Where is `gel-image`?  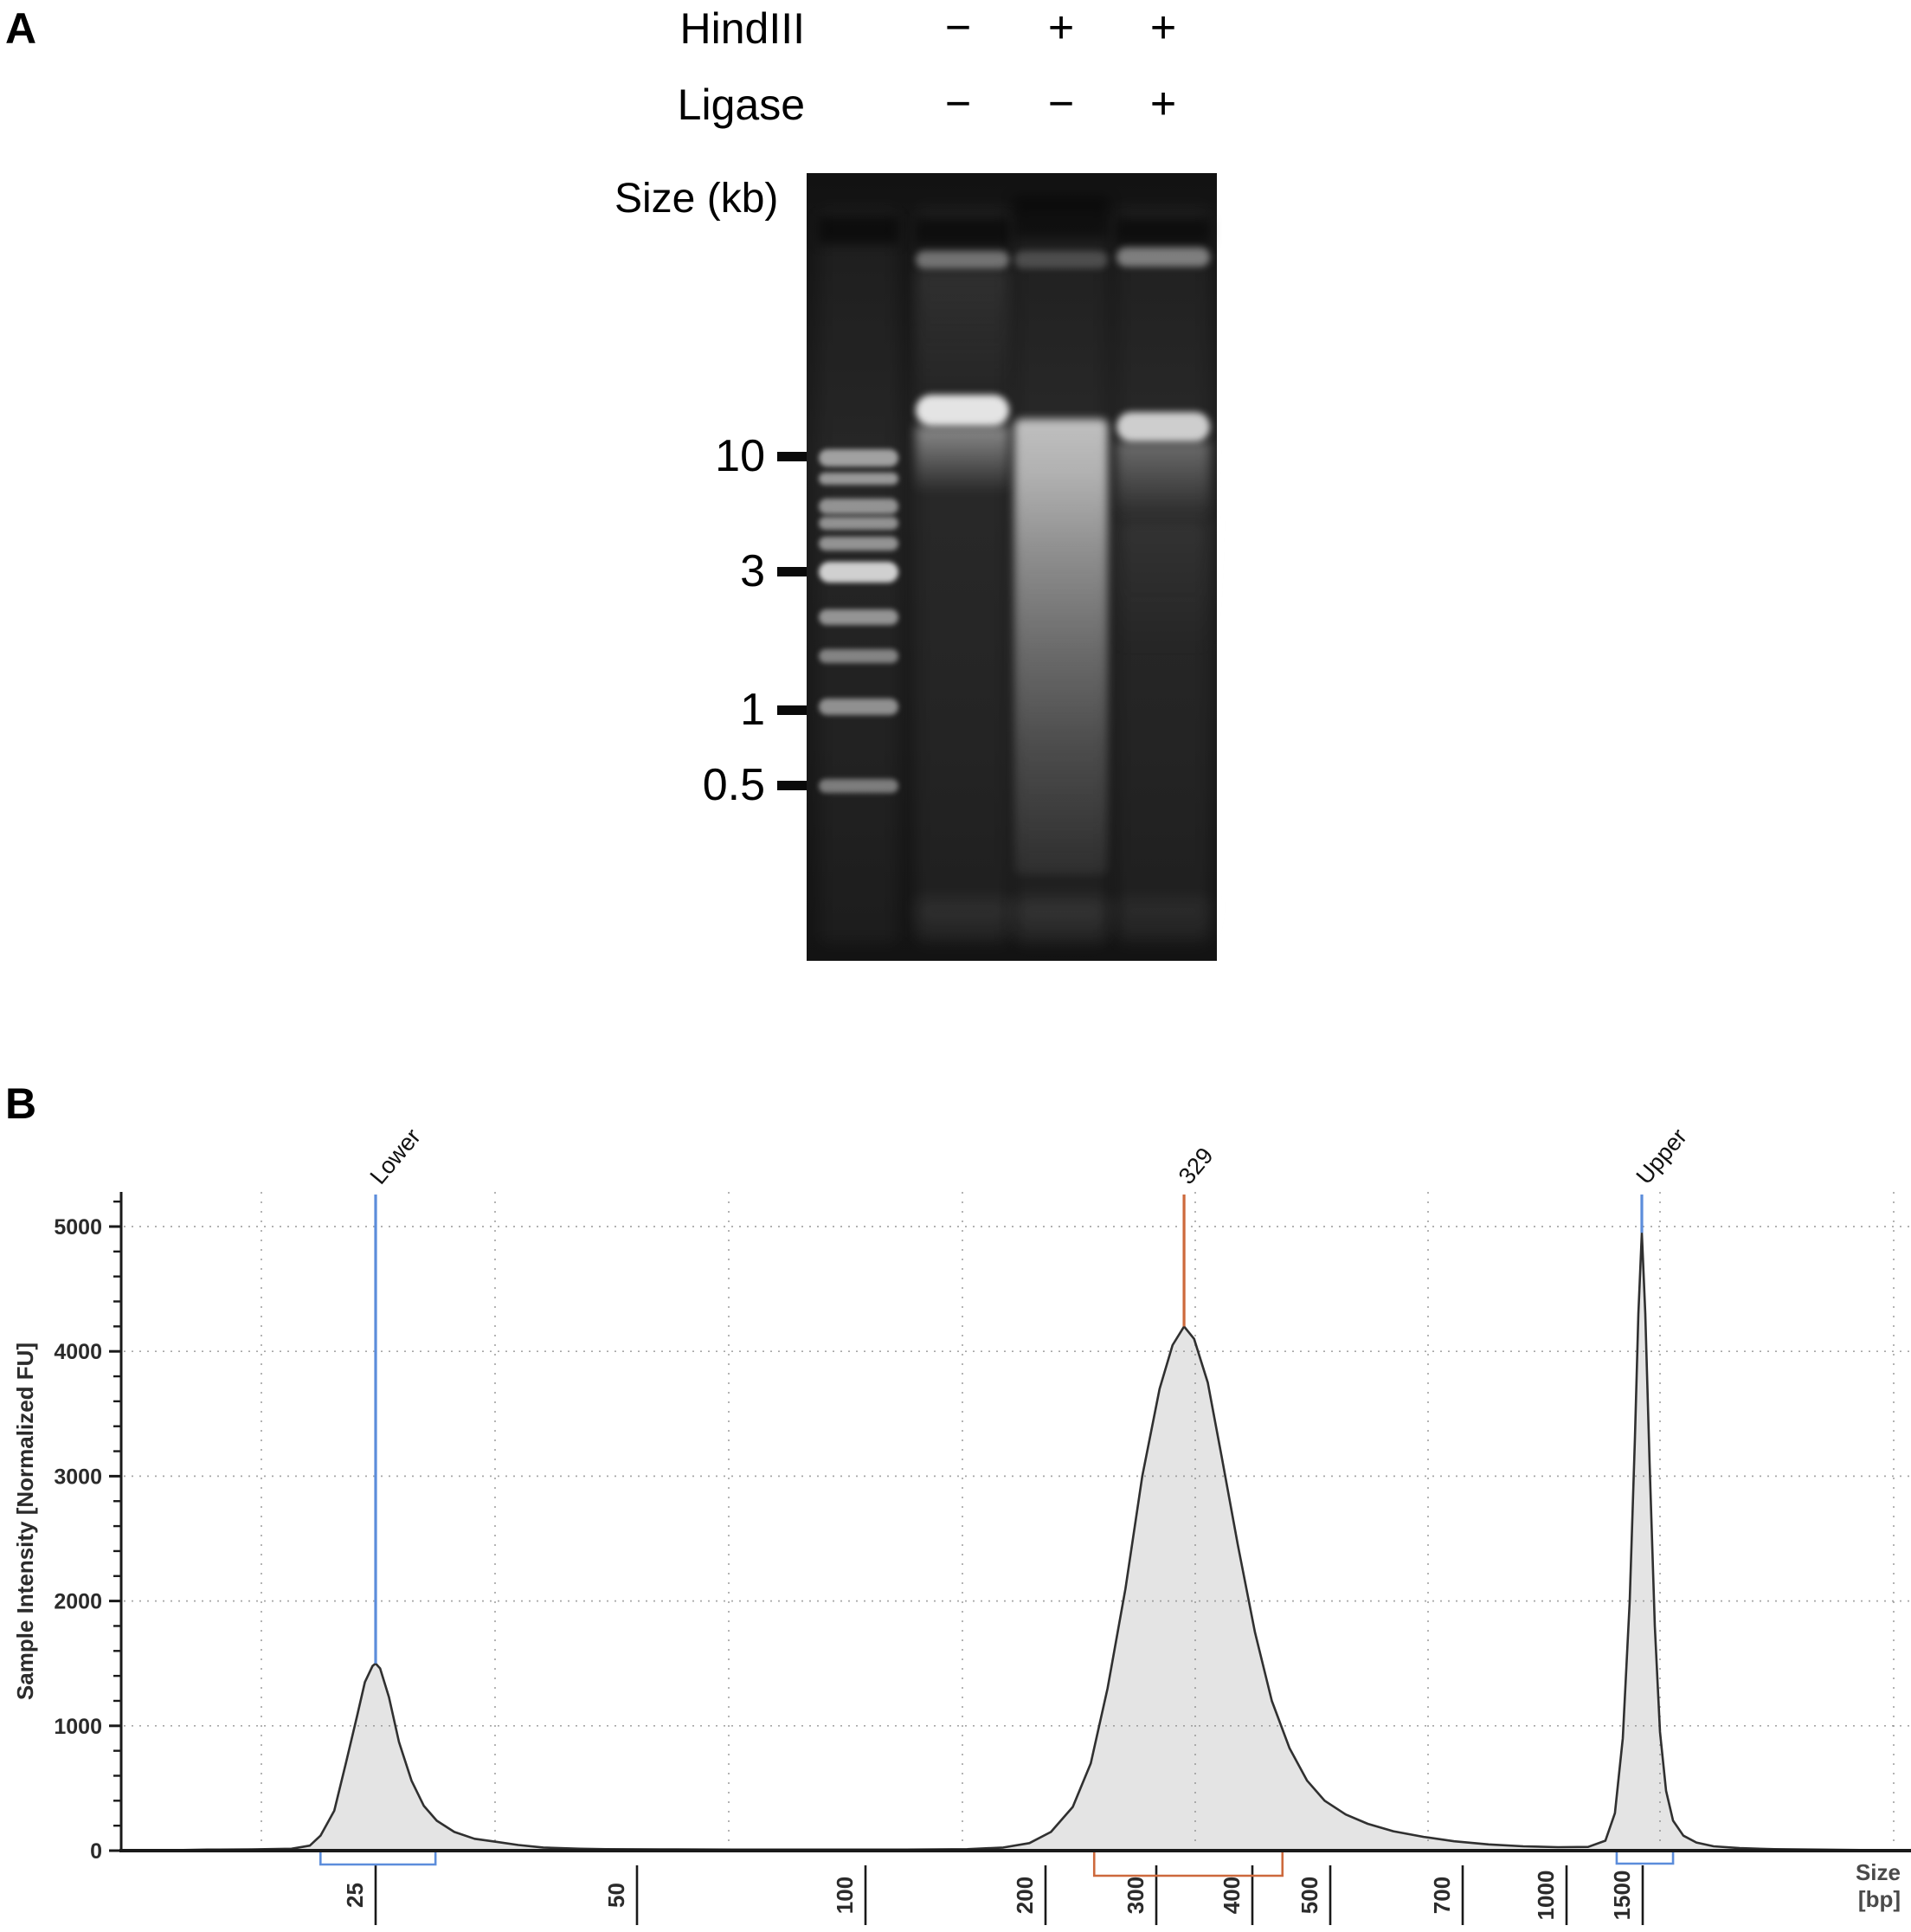 gel-image is located at coordinates (1012, 567).